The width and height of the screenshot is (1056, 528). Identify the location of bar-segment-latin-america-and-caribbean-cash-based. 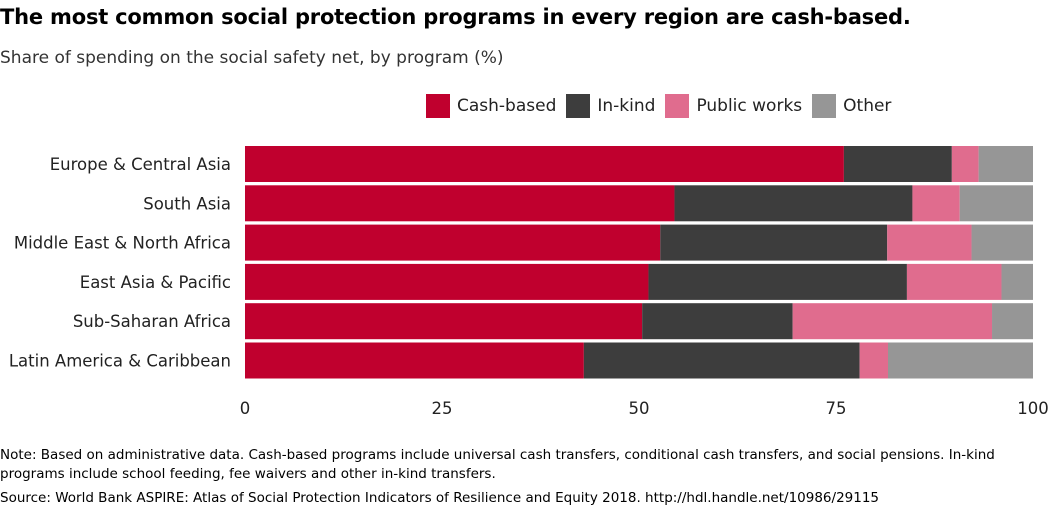
(414, 360).